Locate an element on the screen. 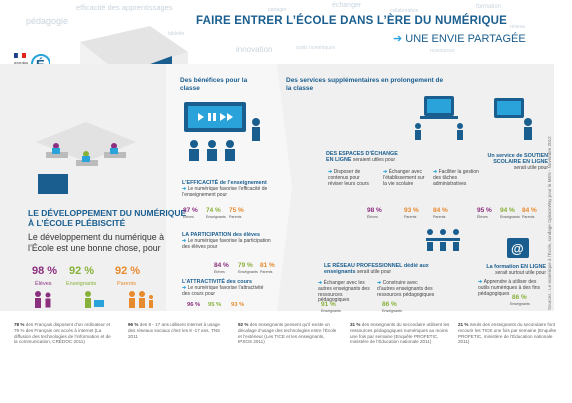 This screenshot has width=572, height=403. benefits-title: Des bénéfices pour la classe is located at coordinates (214, 84).